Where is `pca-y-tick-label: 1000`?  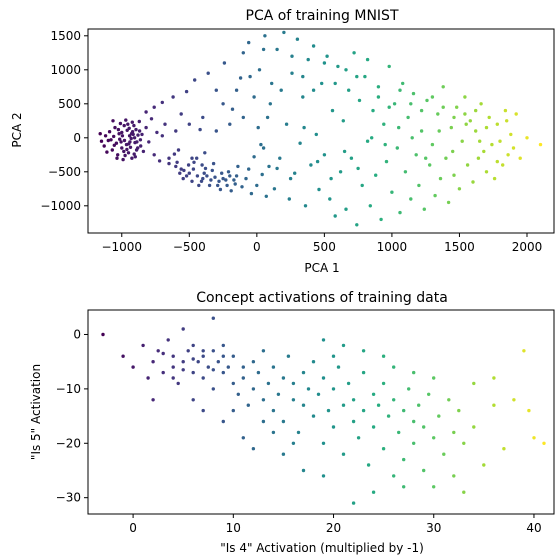
pca-y-tick-label: 1000 is located at coordinates (65, 70).